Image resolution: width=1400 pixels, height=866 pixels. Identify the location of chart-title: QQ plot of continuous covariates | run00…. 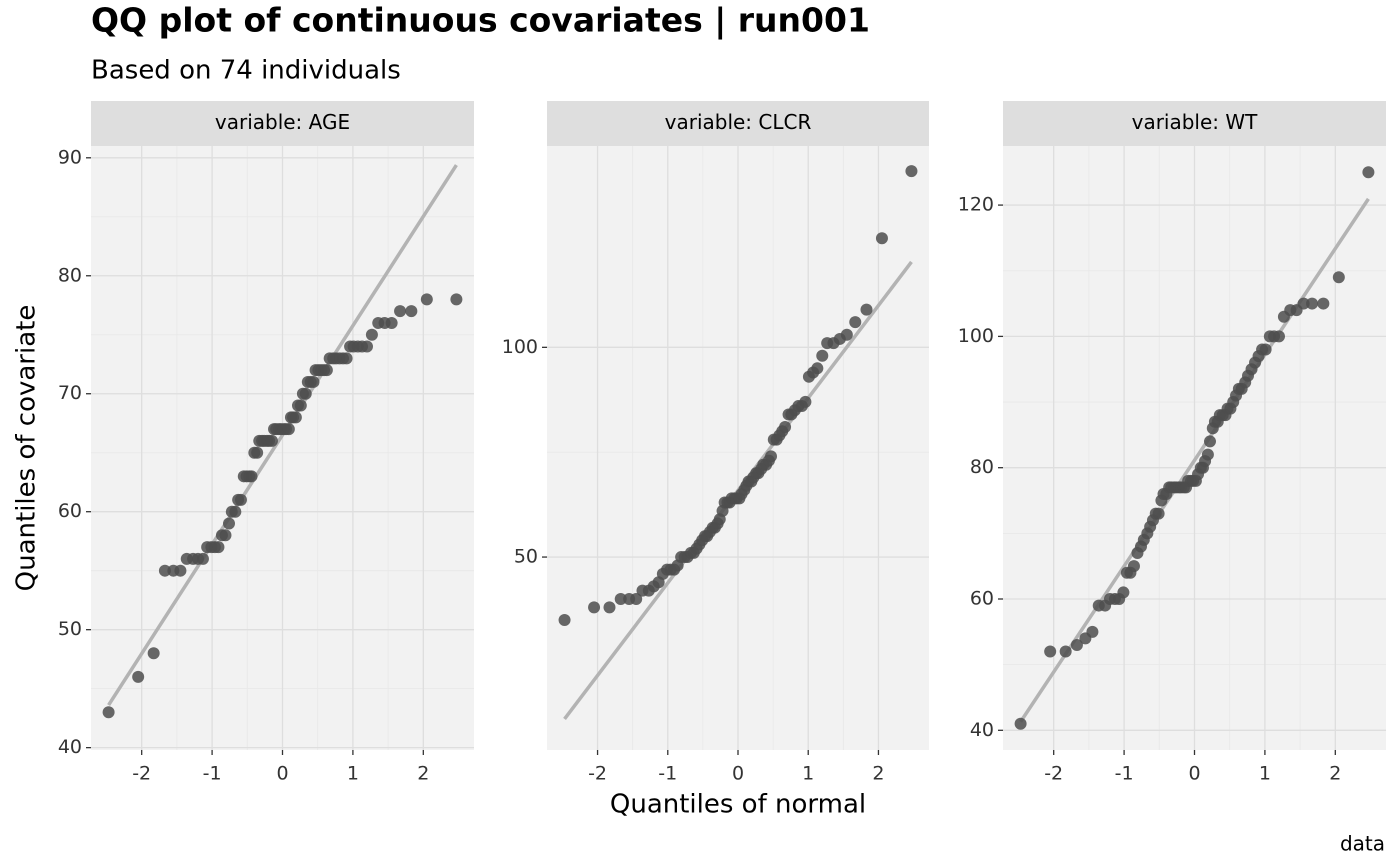
(480, 20).